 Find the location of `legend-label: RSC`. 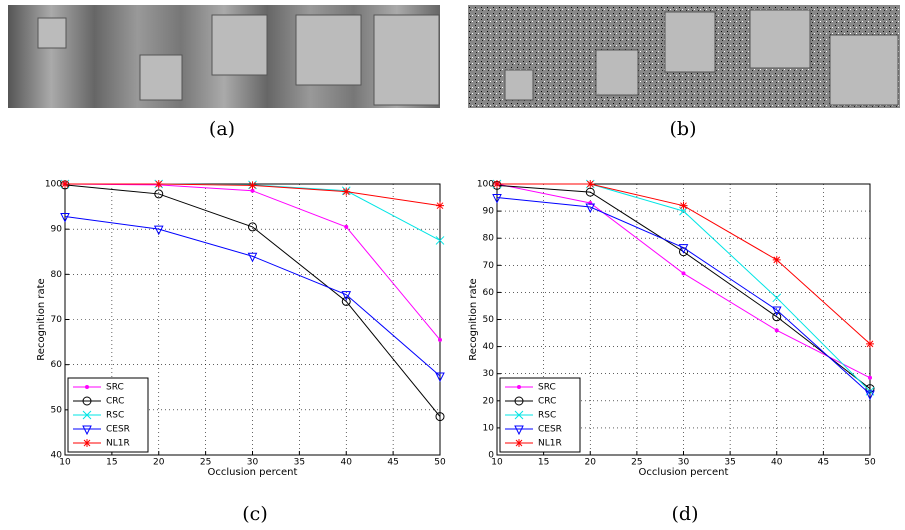

legend-label: RSC is located at coordinates (547, 416).